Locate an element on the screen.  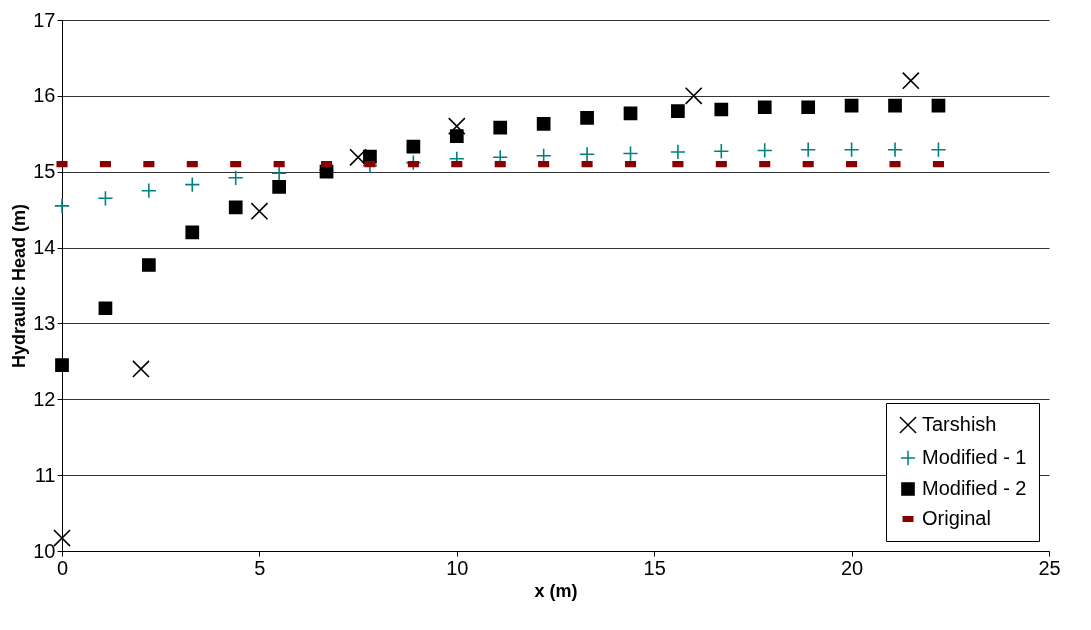
x-axis-title: x (m) is located at coordinates (556, 590).